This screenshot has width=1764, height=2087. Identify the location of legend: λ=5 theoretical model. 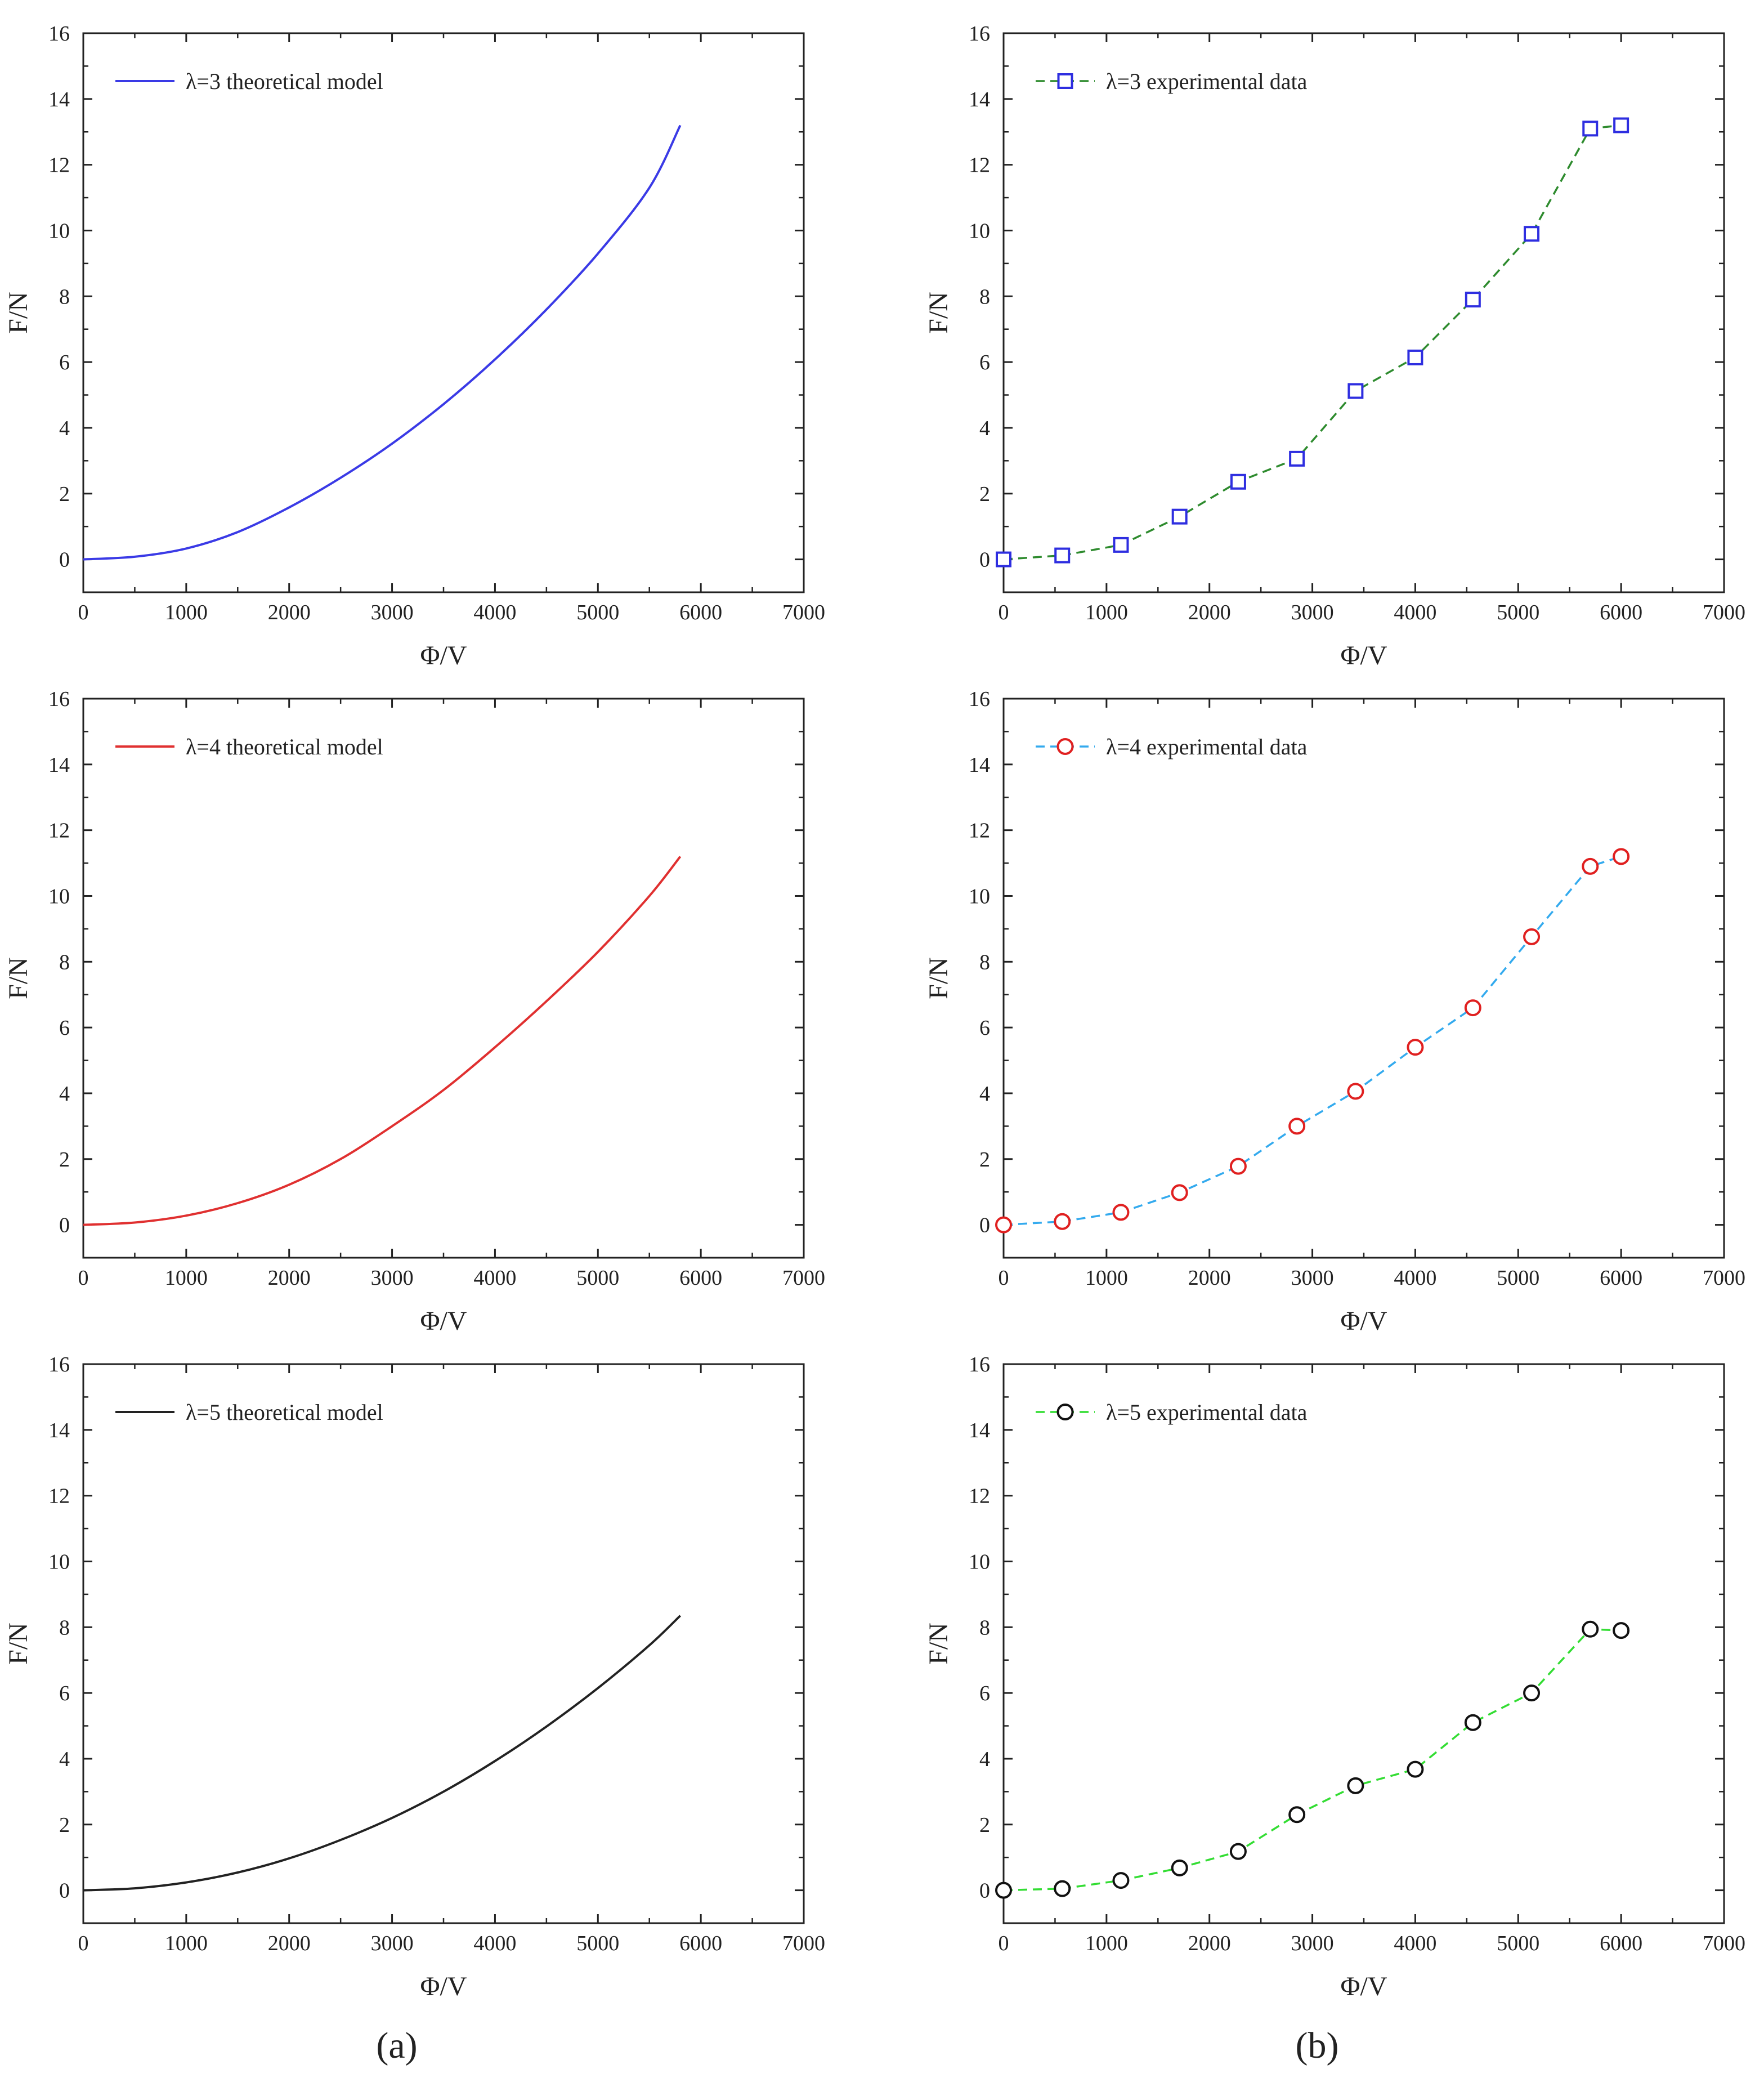
(249, 1412).